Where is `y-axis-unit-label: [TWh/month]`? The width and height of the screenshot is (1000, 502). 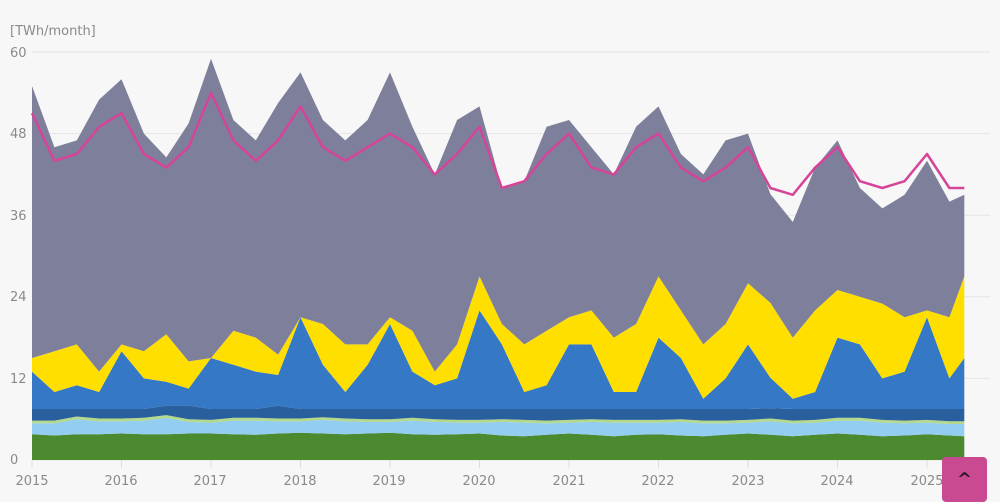
y-axis-unit-label: [TWh/month] is located at coordinates (53, 31).